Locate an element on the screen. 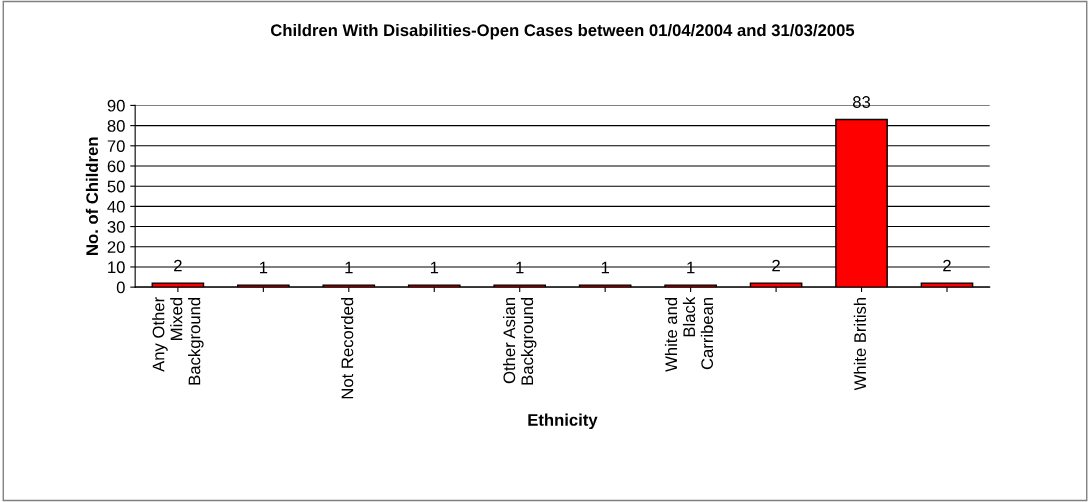 This screenshot has width=1090, height=502. data-label: 83 is located at coordinates (861, 102).